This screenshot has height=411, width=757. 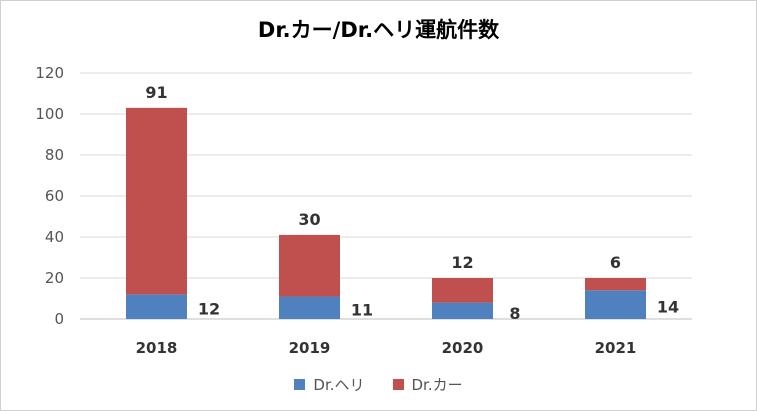 I want to click on data-label-dr-heli-2020: 8, so click(x=514, y=313).